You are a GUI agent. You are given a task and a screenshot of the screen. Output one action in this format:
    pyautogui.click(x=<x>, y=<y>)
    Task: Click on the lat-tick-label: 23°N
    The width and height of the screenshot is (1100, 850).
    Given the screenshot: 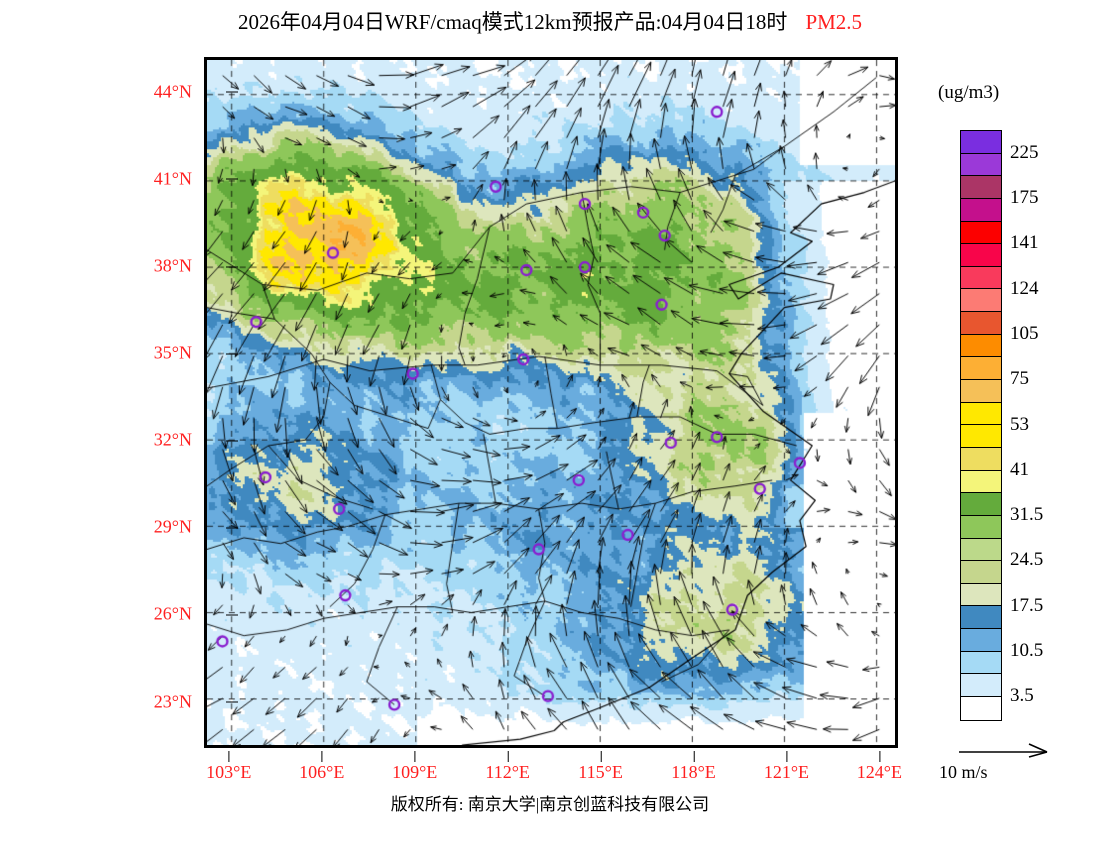 What is the action you would take?
    pyautogui.click(x=196, y=701)
    